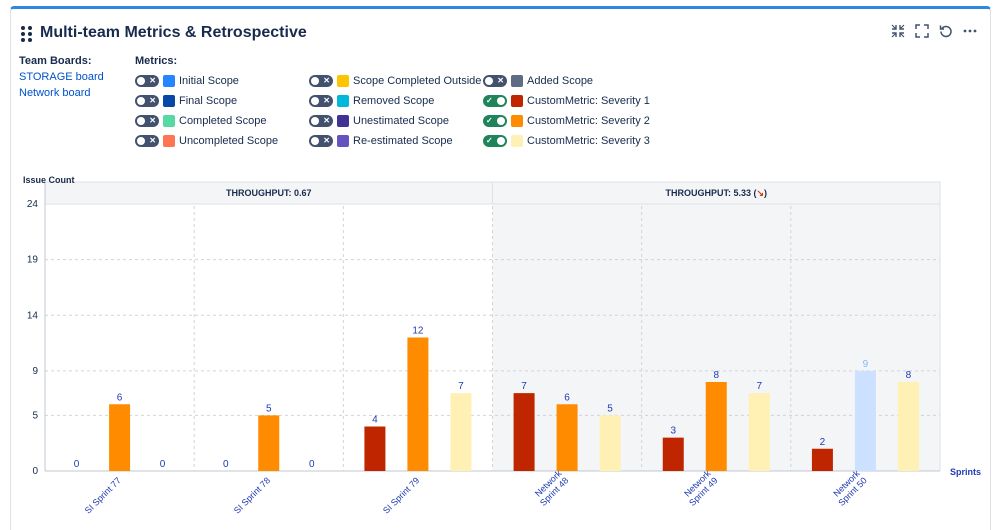  I want to click on metric-item: ✓ CustomMetric: Severity 2, so click(566, 121).